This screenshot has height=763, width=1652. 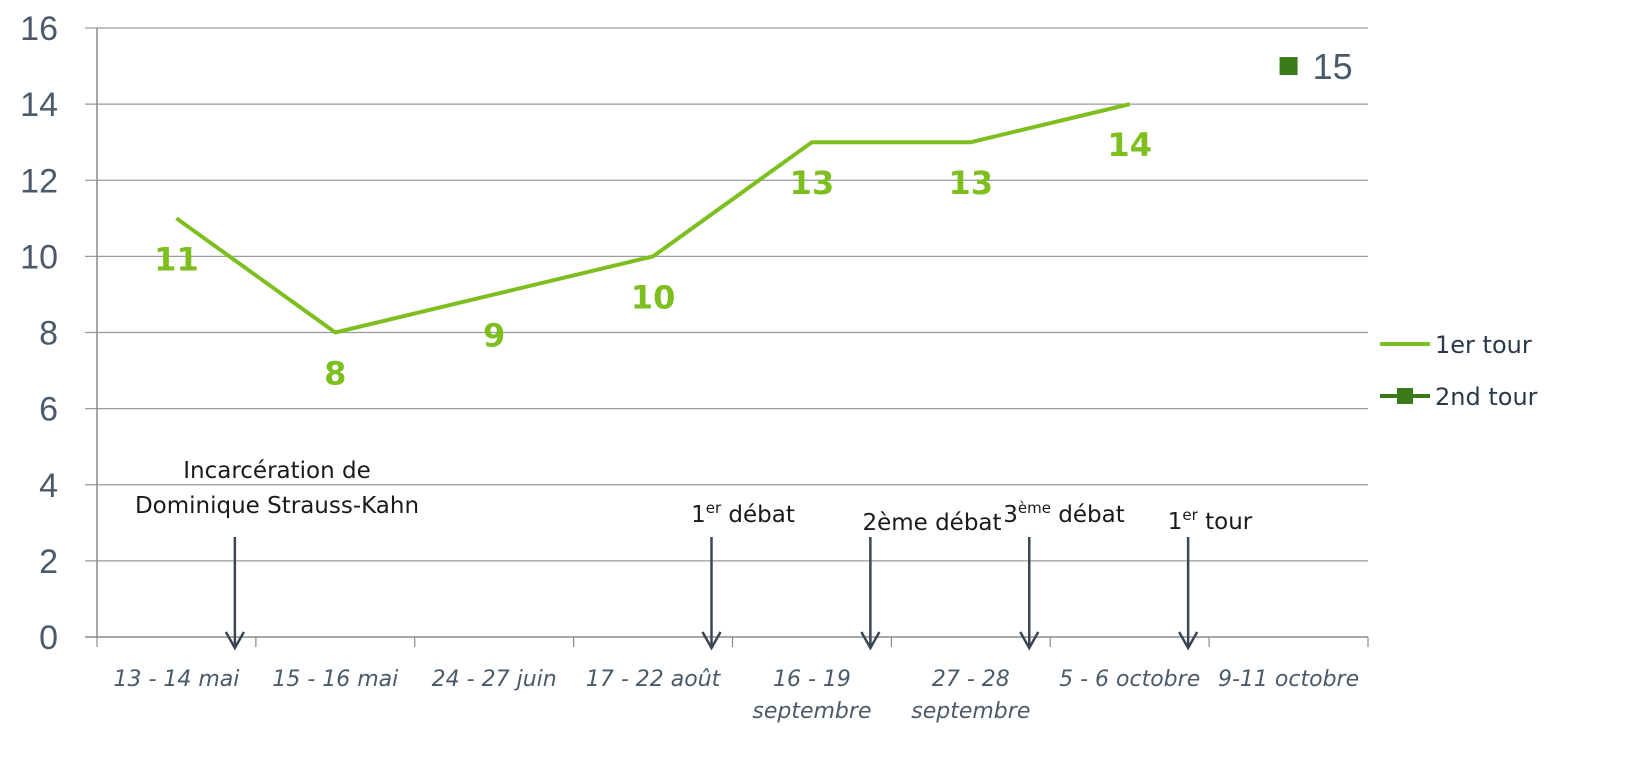 I want to click on x-tick-label: 15 - 16 mai, so click(x=335, y=679).